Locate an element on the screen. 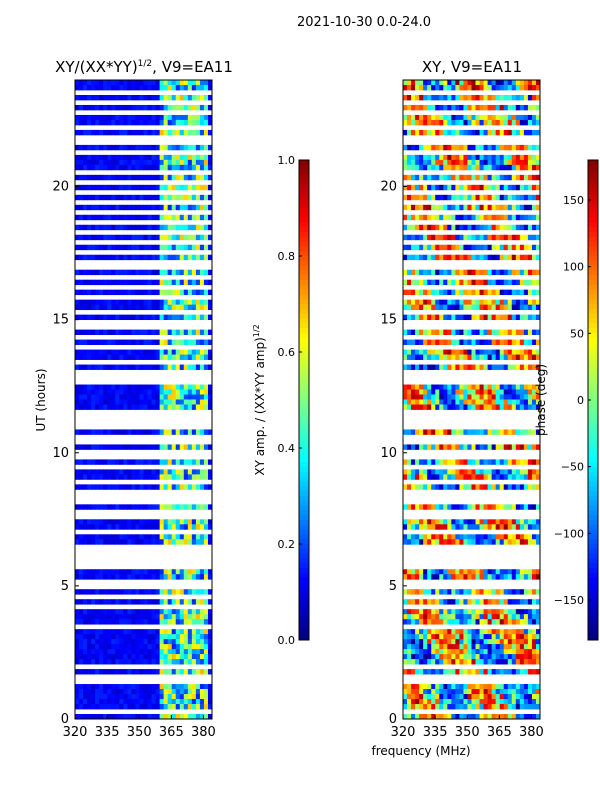 The width and height of the screenshot is (600, 804). x-tick-label: 320 is located at coordinates (403, 732).